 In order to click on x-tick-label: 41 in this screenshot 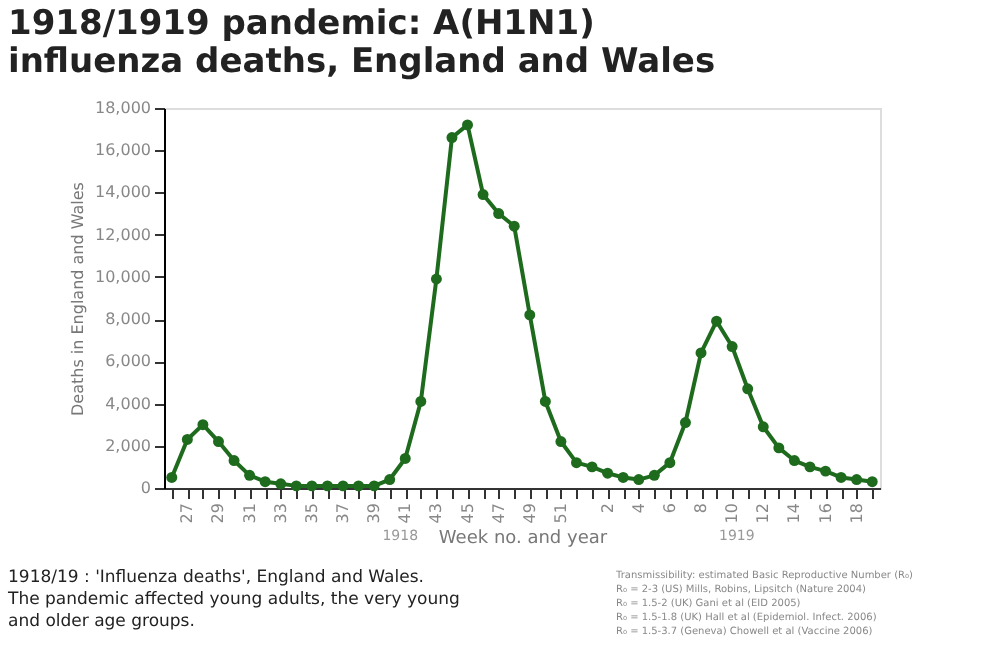, I will do `click(405, 513)`.